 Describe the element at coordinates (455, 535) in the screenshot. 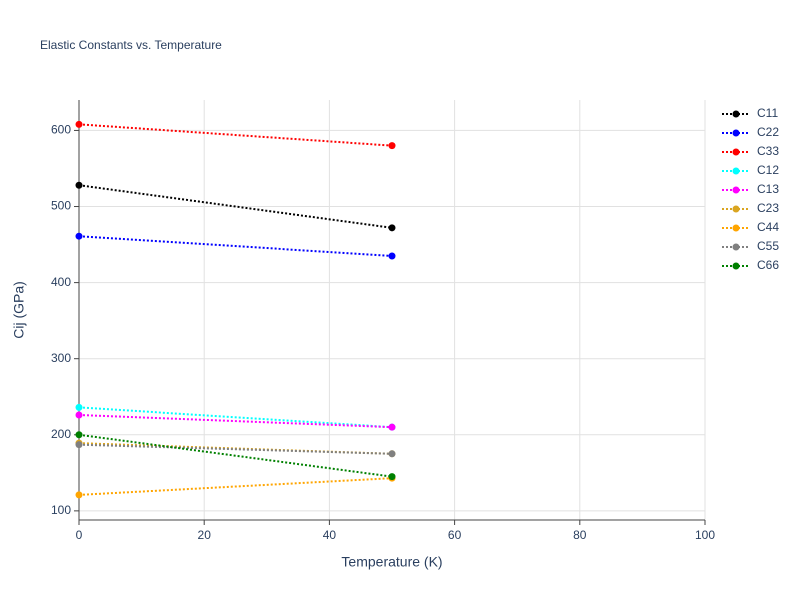

I see `x-tick-label: 60` at that location.